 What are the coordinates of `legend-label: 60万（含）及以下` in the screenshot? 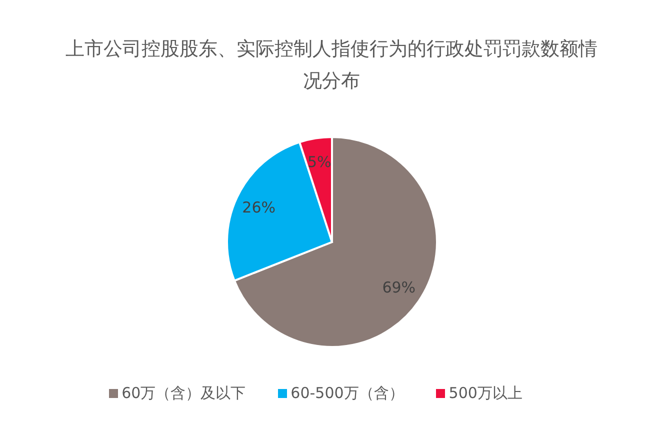 It's located at (184, 393).